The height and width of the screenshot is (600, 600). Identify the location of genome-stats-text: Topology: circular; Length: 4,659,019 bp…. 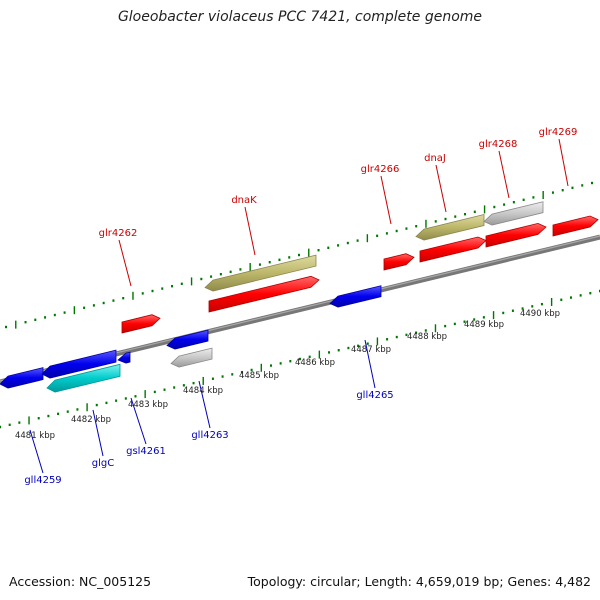
(419, 581).